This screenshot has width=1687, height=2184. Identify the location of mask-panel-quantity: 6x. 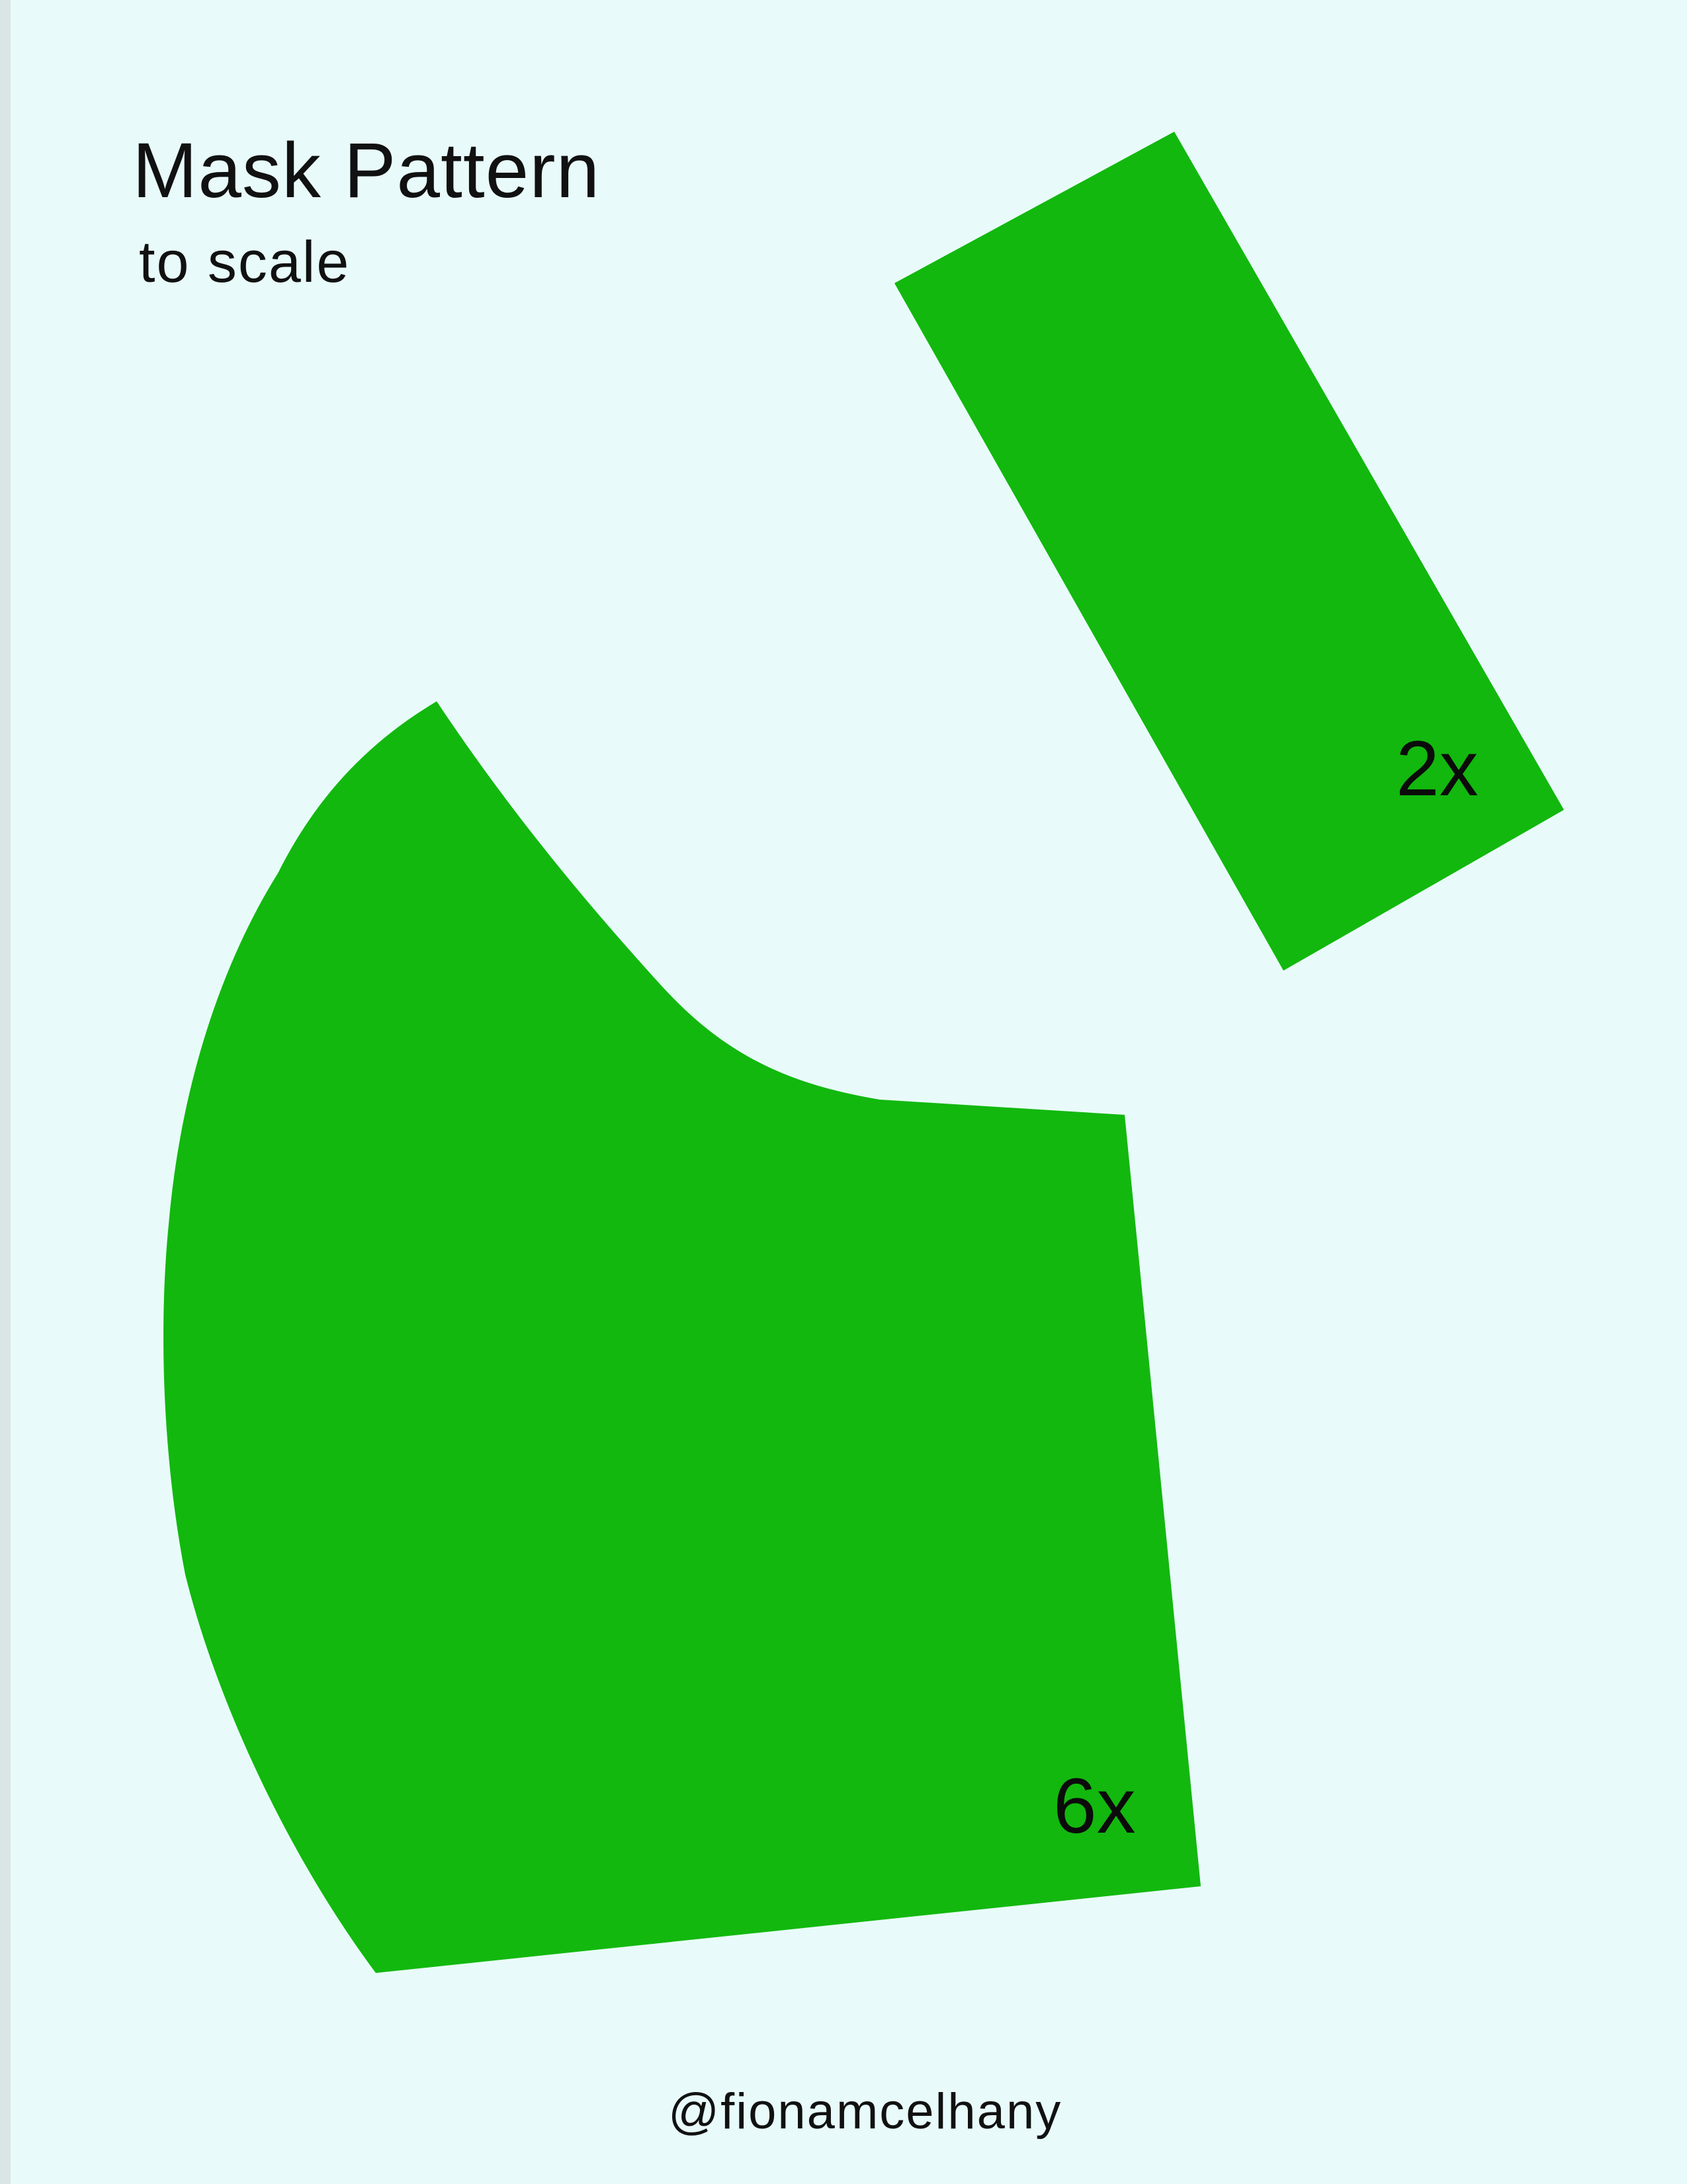
(1094, 1807).